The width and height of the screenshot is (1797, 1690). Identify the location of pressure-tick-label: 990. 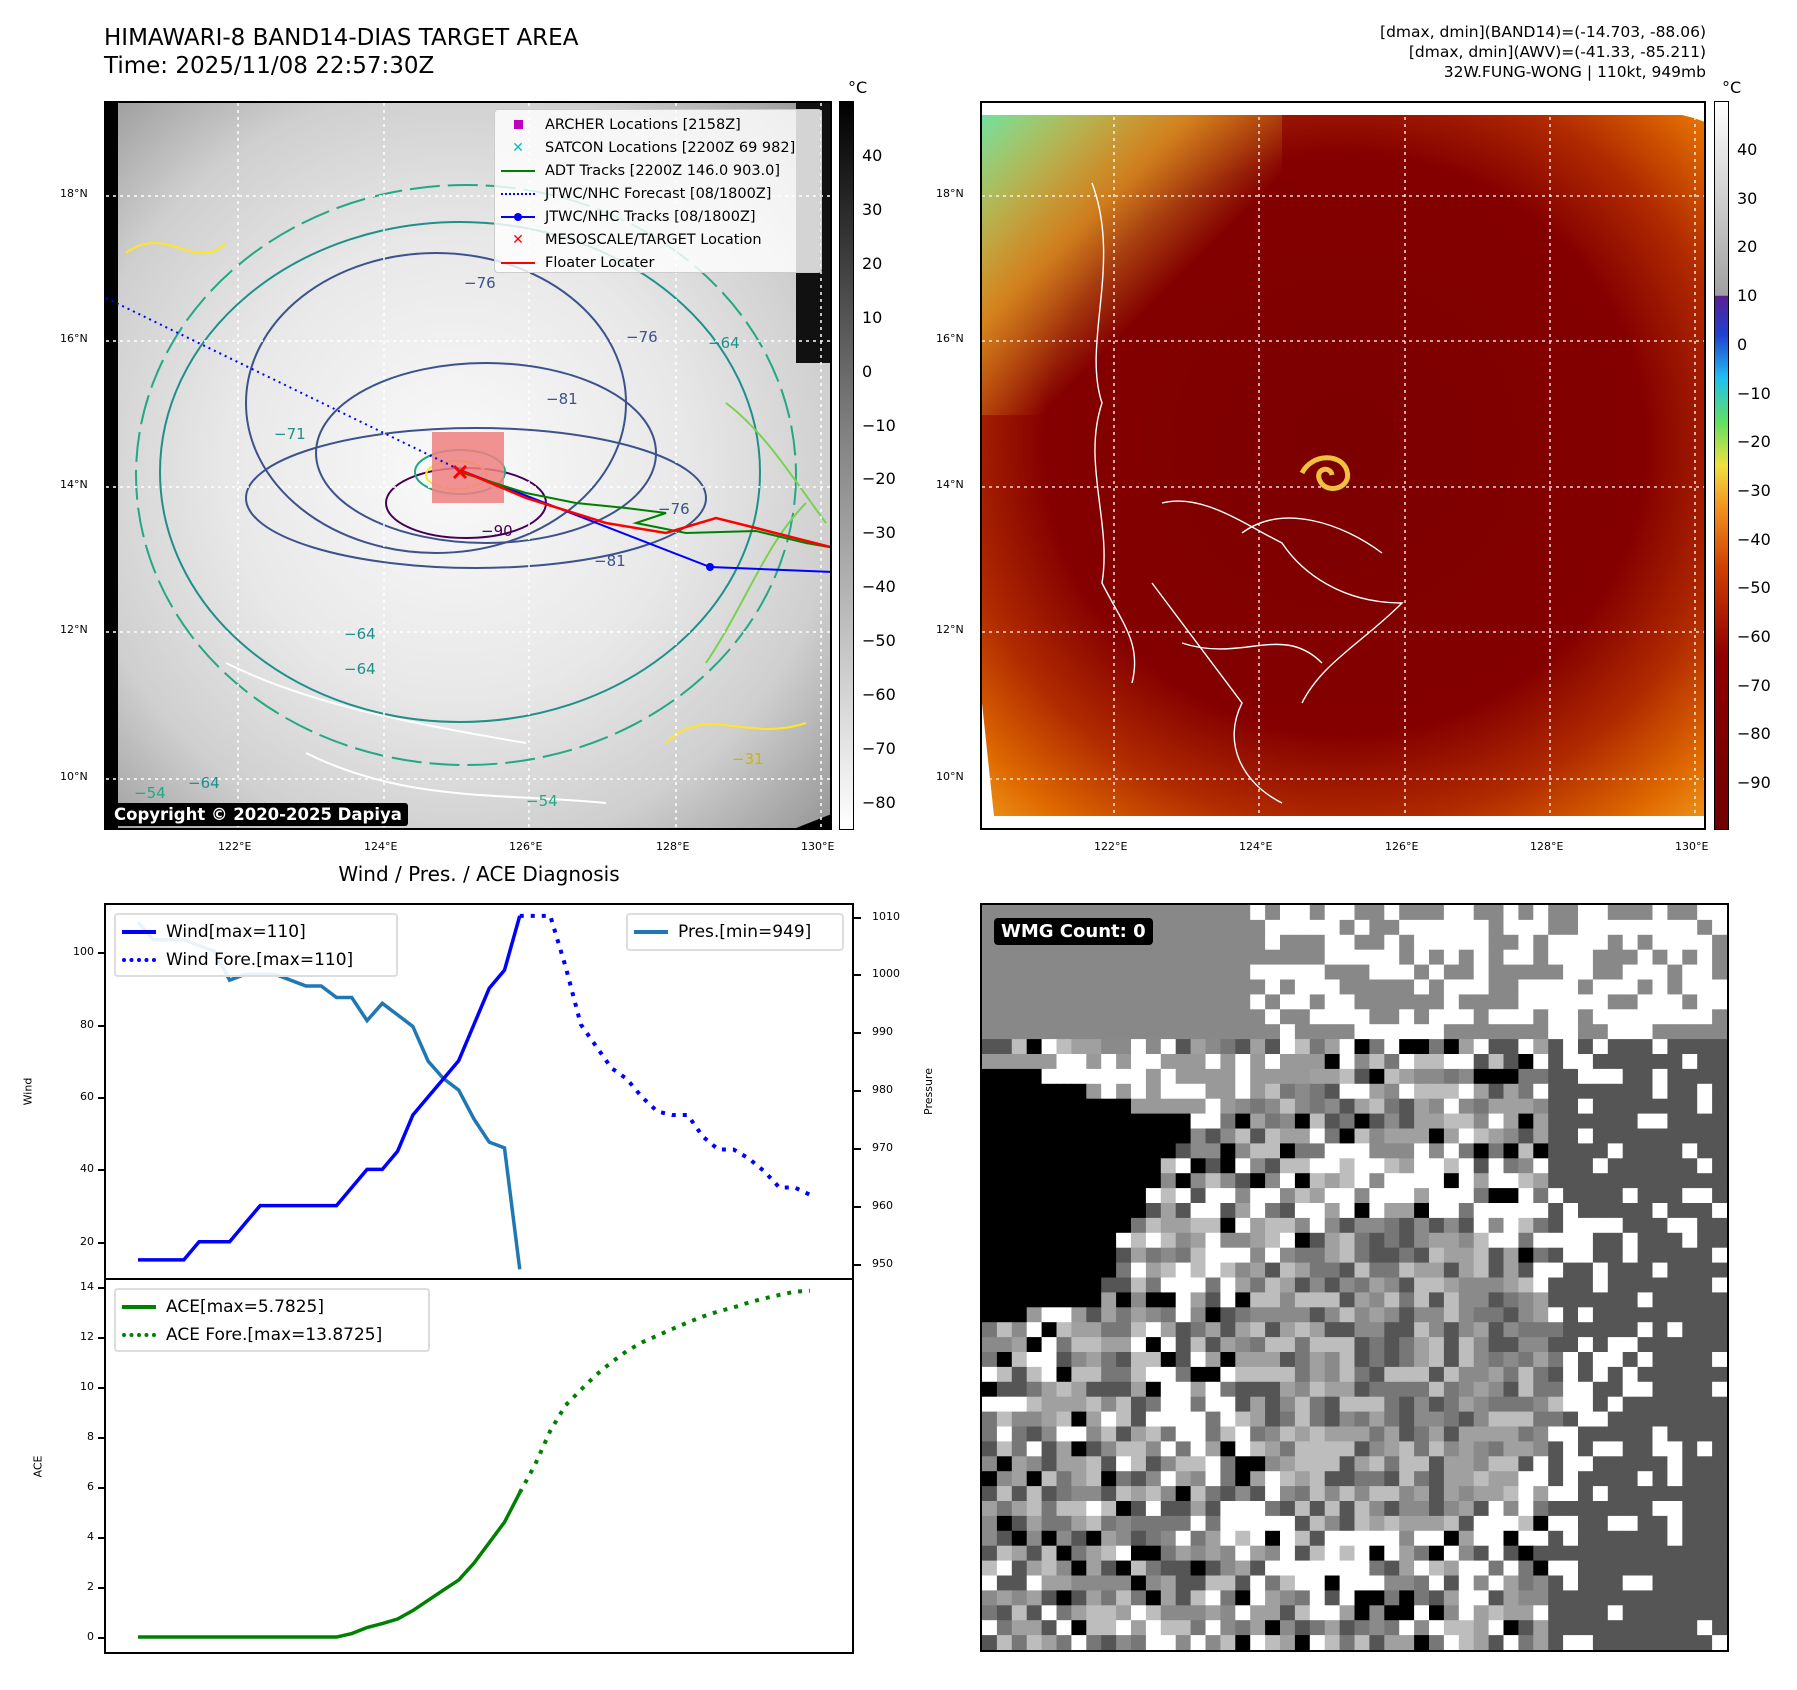
(882, 1032).